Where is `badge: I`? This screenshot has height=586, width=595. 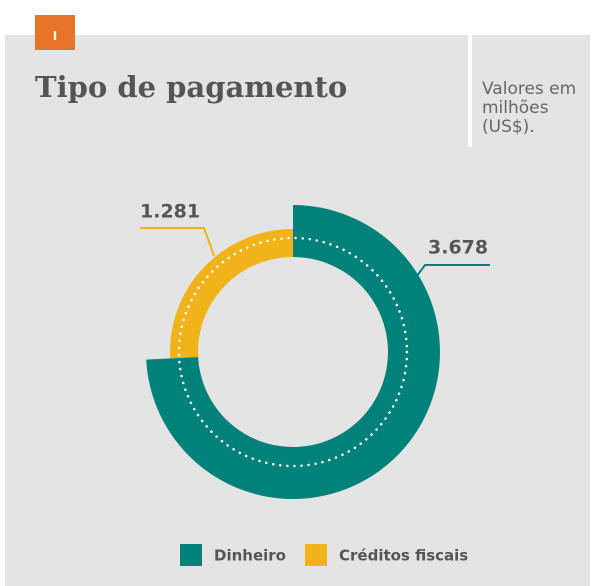
badge: I is located at coordinates (55, 32).